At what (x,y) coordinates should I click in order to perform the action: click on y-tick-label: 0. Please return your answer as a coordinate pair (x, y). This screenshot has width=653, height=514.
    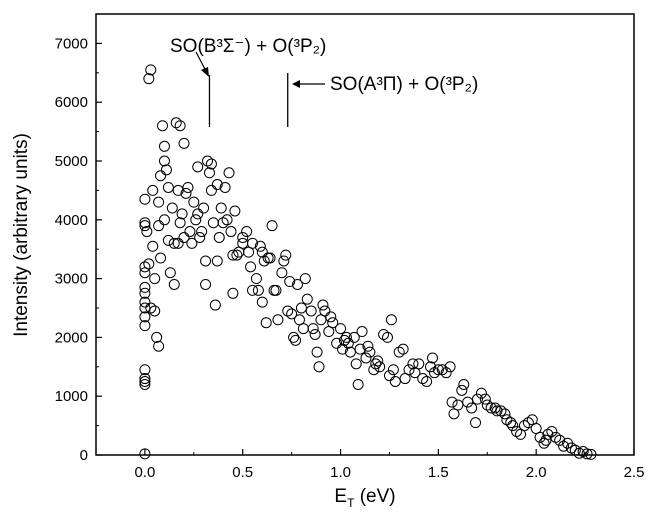
    Looking at the image, I should click on (84, 455).